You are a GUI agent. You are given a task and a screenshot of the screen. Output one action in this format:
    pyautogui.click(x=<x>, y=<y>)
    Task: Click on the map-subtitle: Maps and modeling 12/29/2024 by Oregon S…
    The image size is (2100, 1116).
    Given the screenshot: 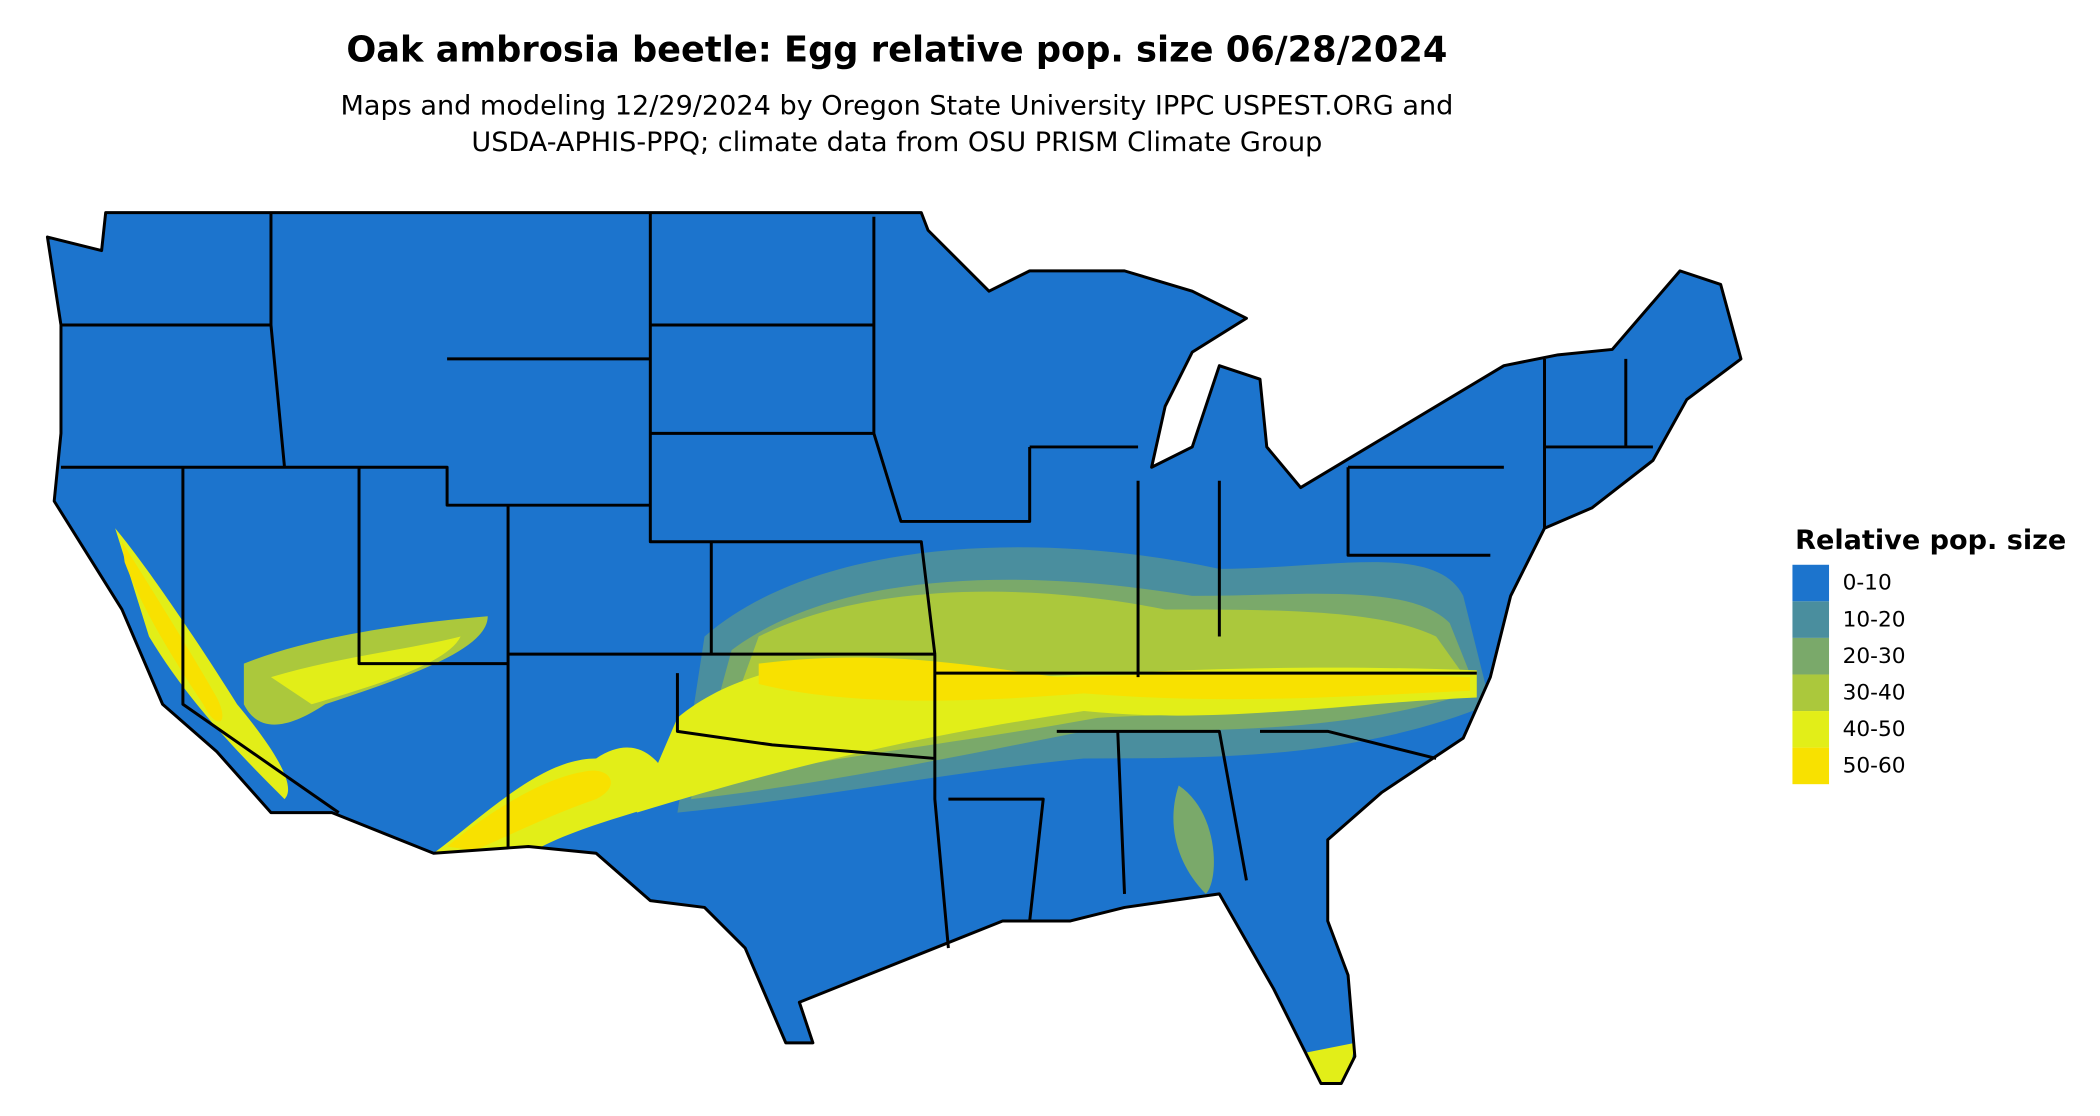 What is the action you would take?
    pyautogui.click(x=897, y=105)
    